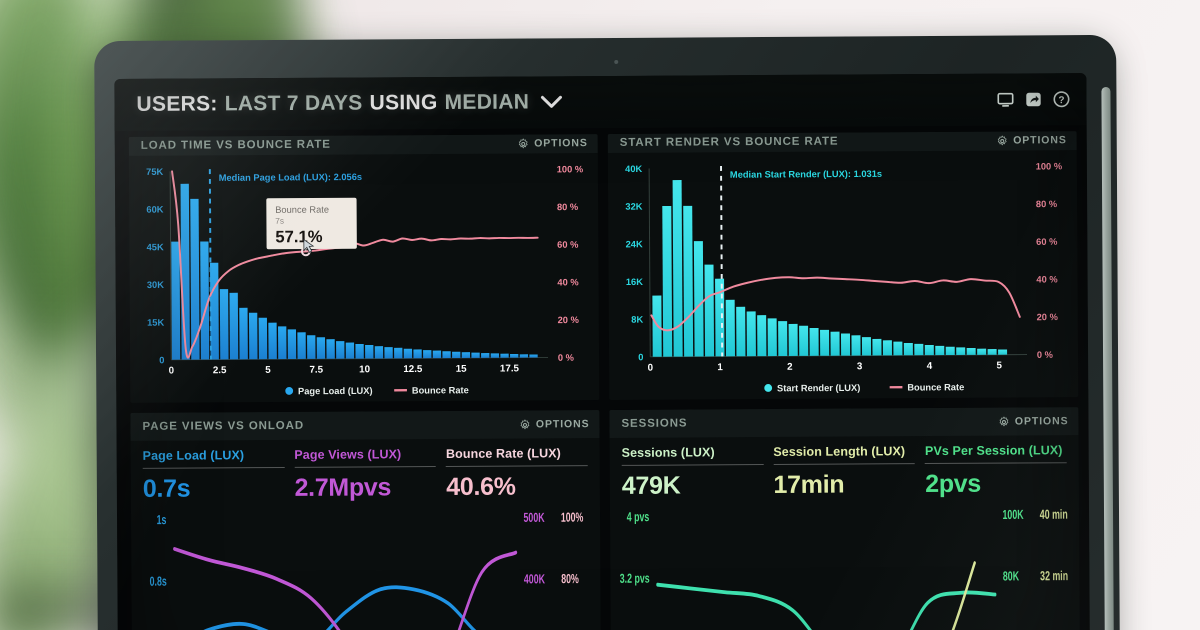 The image size is (1200, 630). I want to click on svg-text: 60K, so click(154, 209).